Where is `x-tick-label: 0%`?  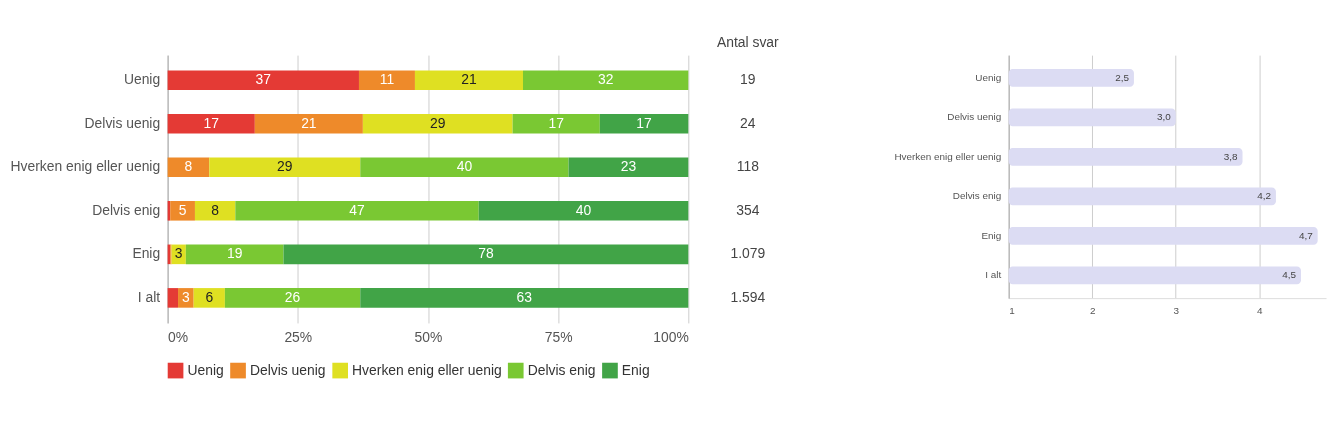
x-tick-label: 0% is located at coordinates (178, 337).